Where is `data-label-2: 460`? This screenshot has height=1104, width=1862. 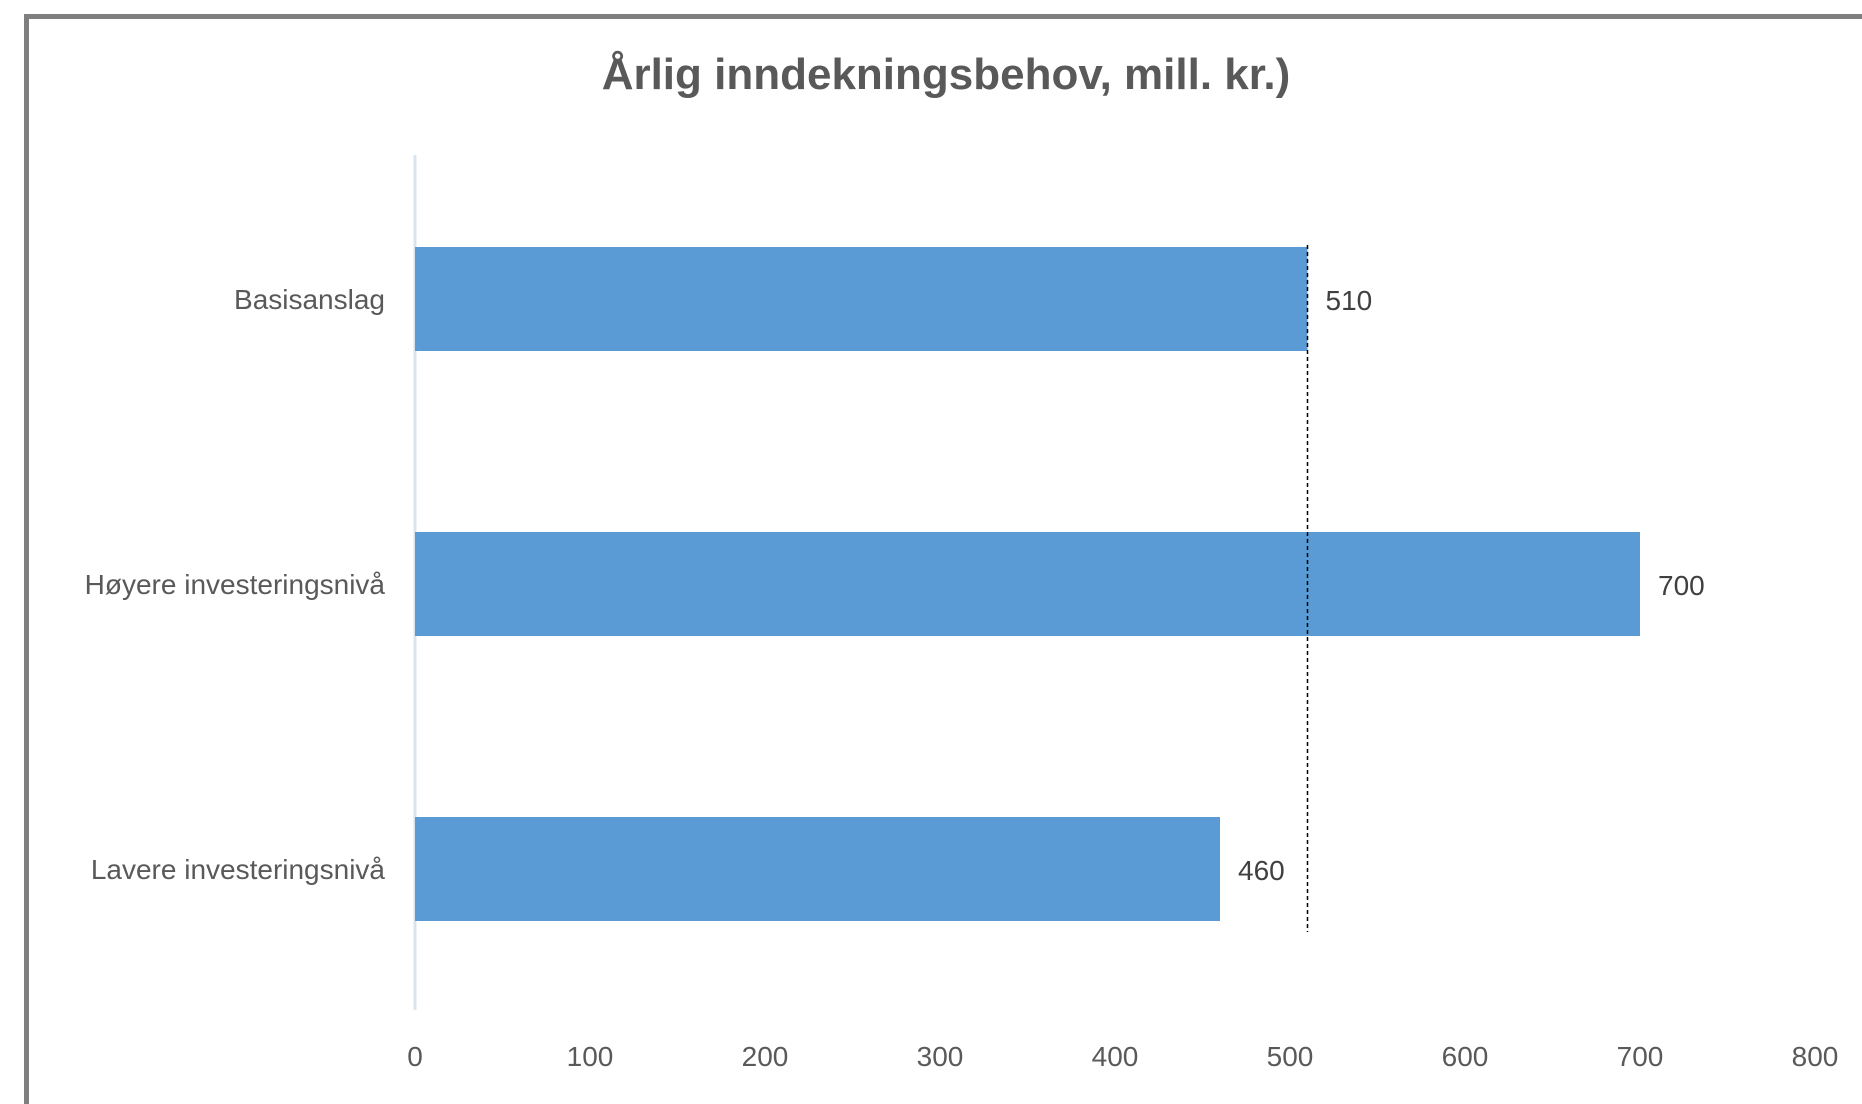
data-label-2: 460 is located at coordinates (1261, 870).